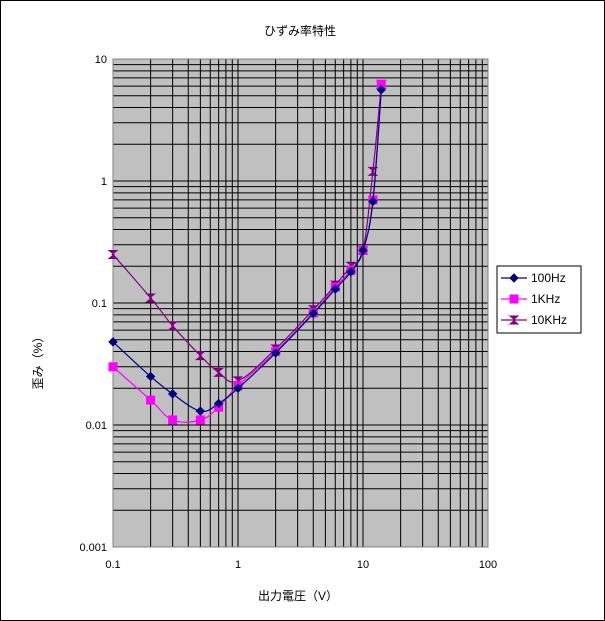 The height and width of the screenshot is (621, 605). I want to click on x-tick-label: 0.1, so click(112, 565).